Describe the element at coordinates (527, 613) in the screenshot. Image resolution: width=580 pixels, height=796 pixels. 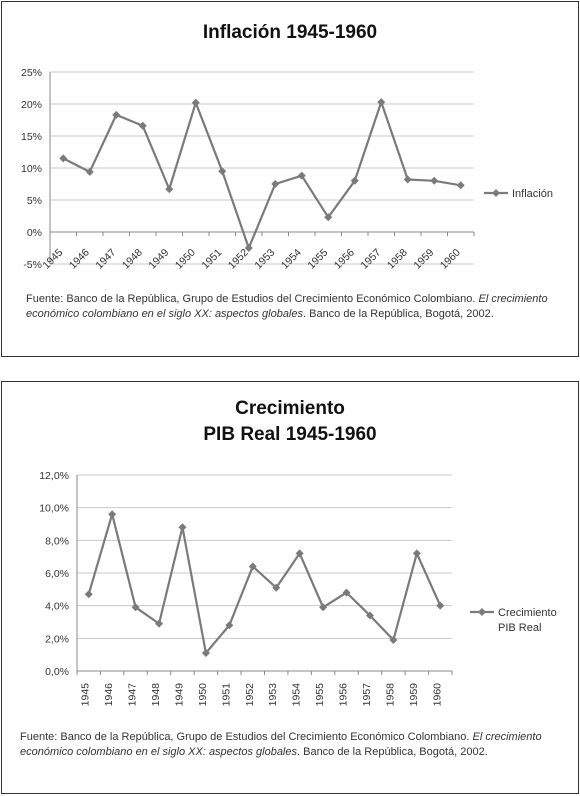
I see `legend-label: Crecimiento` at that location.